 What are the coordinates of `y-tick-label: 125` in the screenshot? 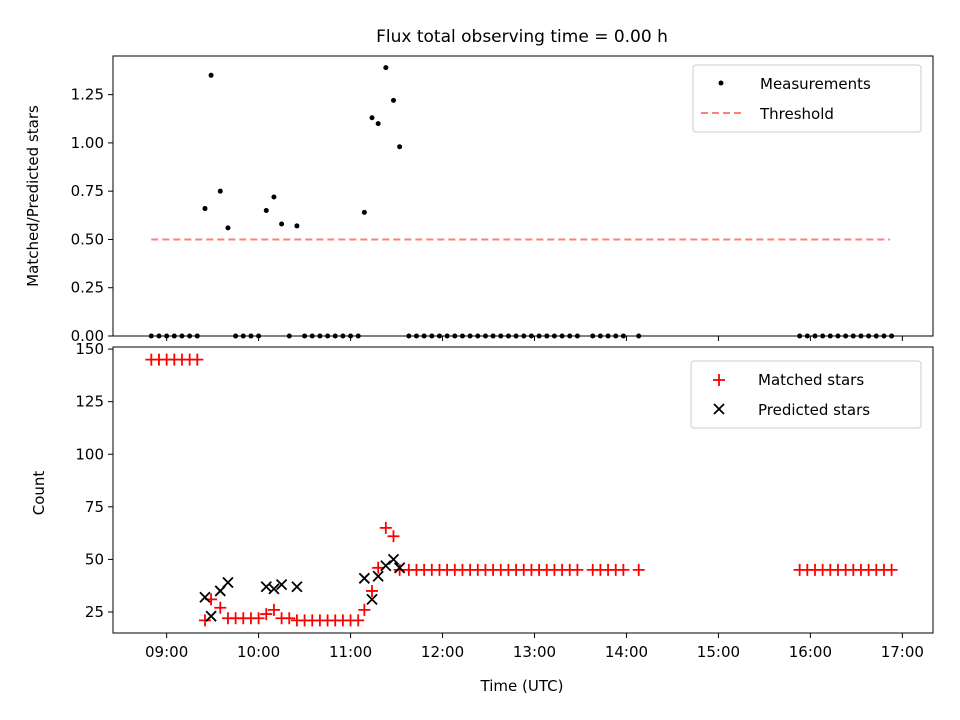 It's located at (89, 402).